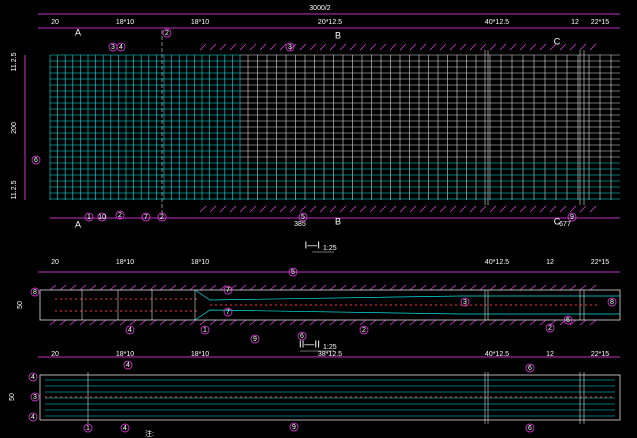  What do you see at coordinates (120, 215) in the screenshot?
I see `callout: 2` at bounding box center [120, 215].